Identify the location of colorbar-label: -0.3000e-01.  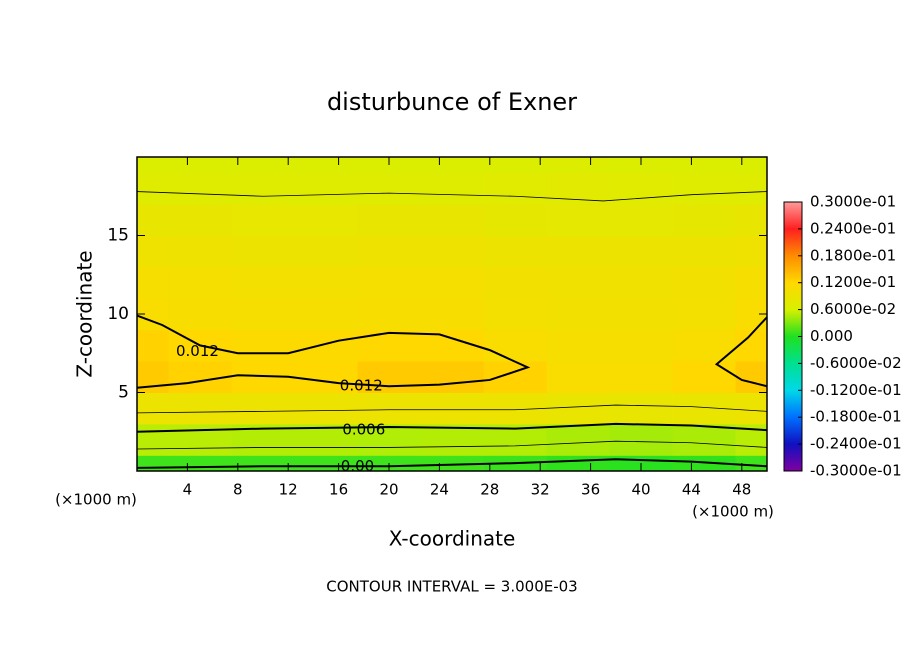
(856, 471).